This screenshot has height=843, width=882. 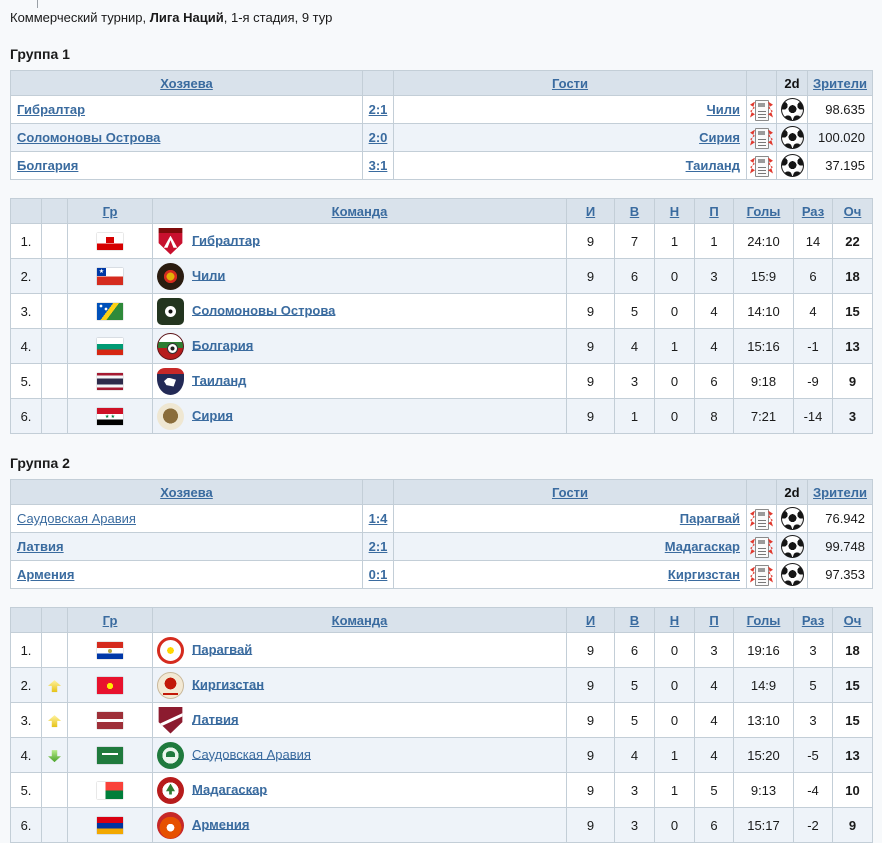 I want to click on wins-header: В, so click(x=634, y=620).